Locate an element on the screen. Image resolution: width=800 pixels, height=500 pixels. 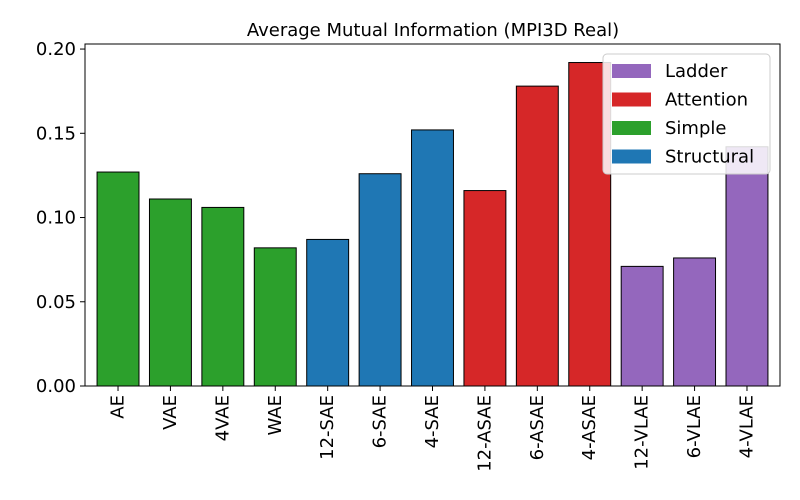
bar-12-vlae is located at coordinates (642, 326).